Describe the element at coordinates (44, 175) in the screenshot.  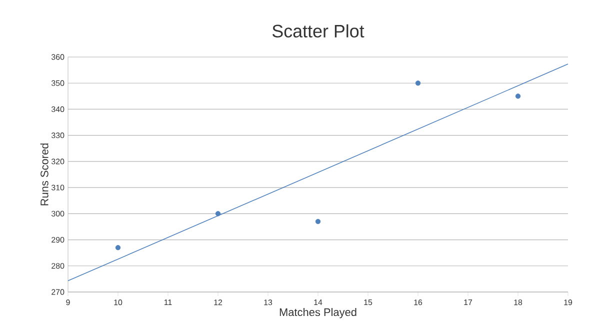
I see `y-axis-title: Runs Scored` at that location.